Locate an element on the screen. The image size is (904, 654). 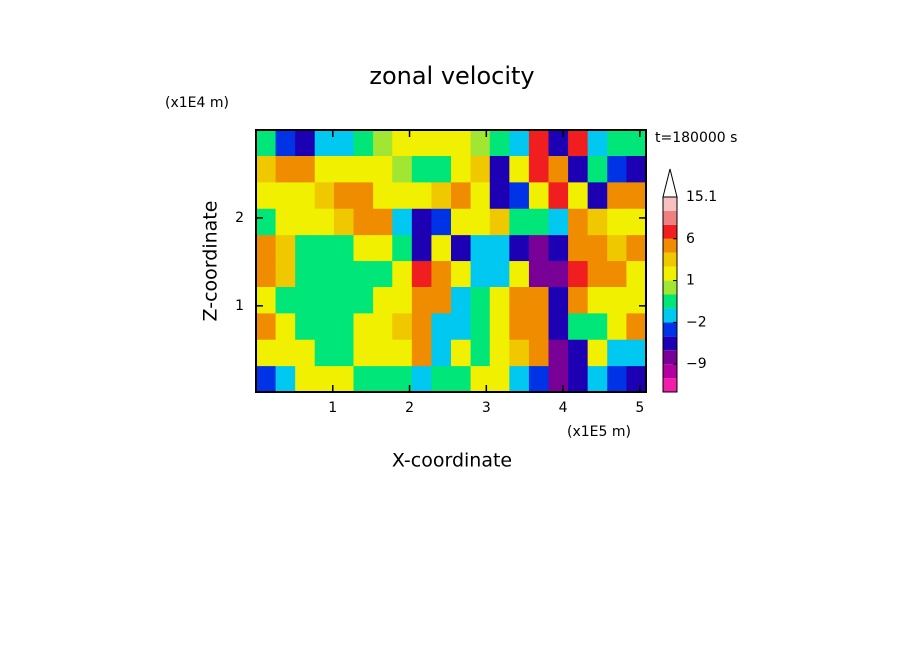
colorbar-arrow is located at coordinates (670, 183).